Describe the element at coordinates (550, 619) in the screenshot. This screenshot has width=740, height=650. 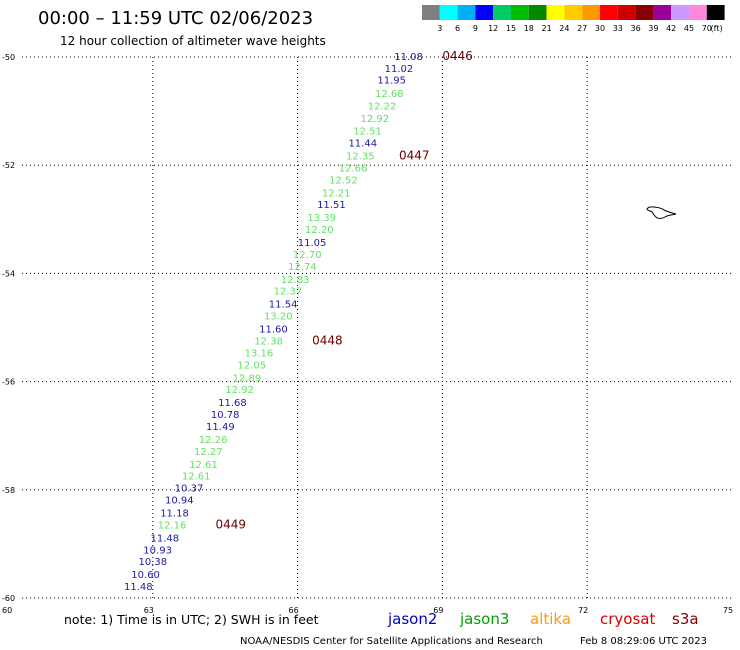
I see `legend-altika: altika` at that location.